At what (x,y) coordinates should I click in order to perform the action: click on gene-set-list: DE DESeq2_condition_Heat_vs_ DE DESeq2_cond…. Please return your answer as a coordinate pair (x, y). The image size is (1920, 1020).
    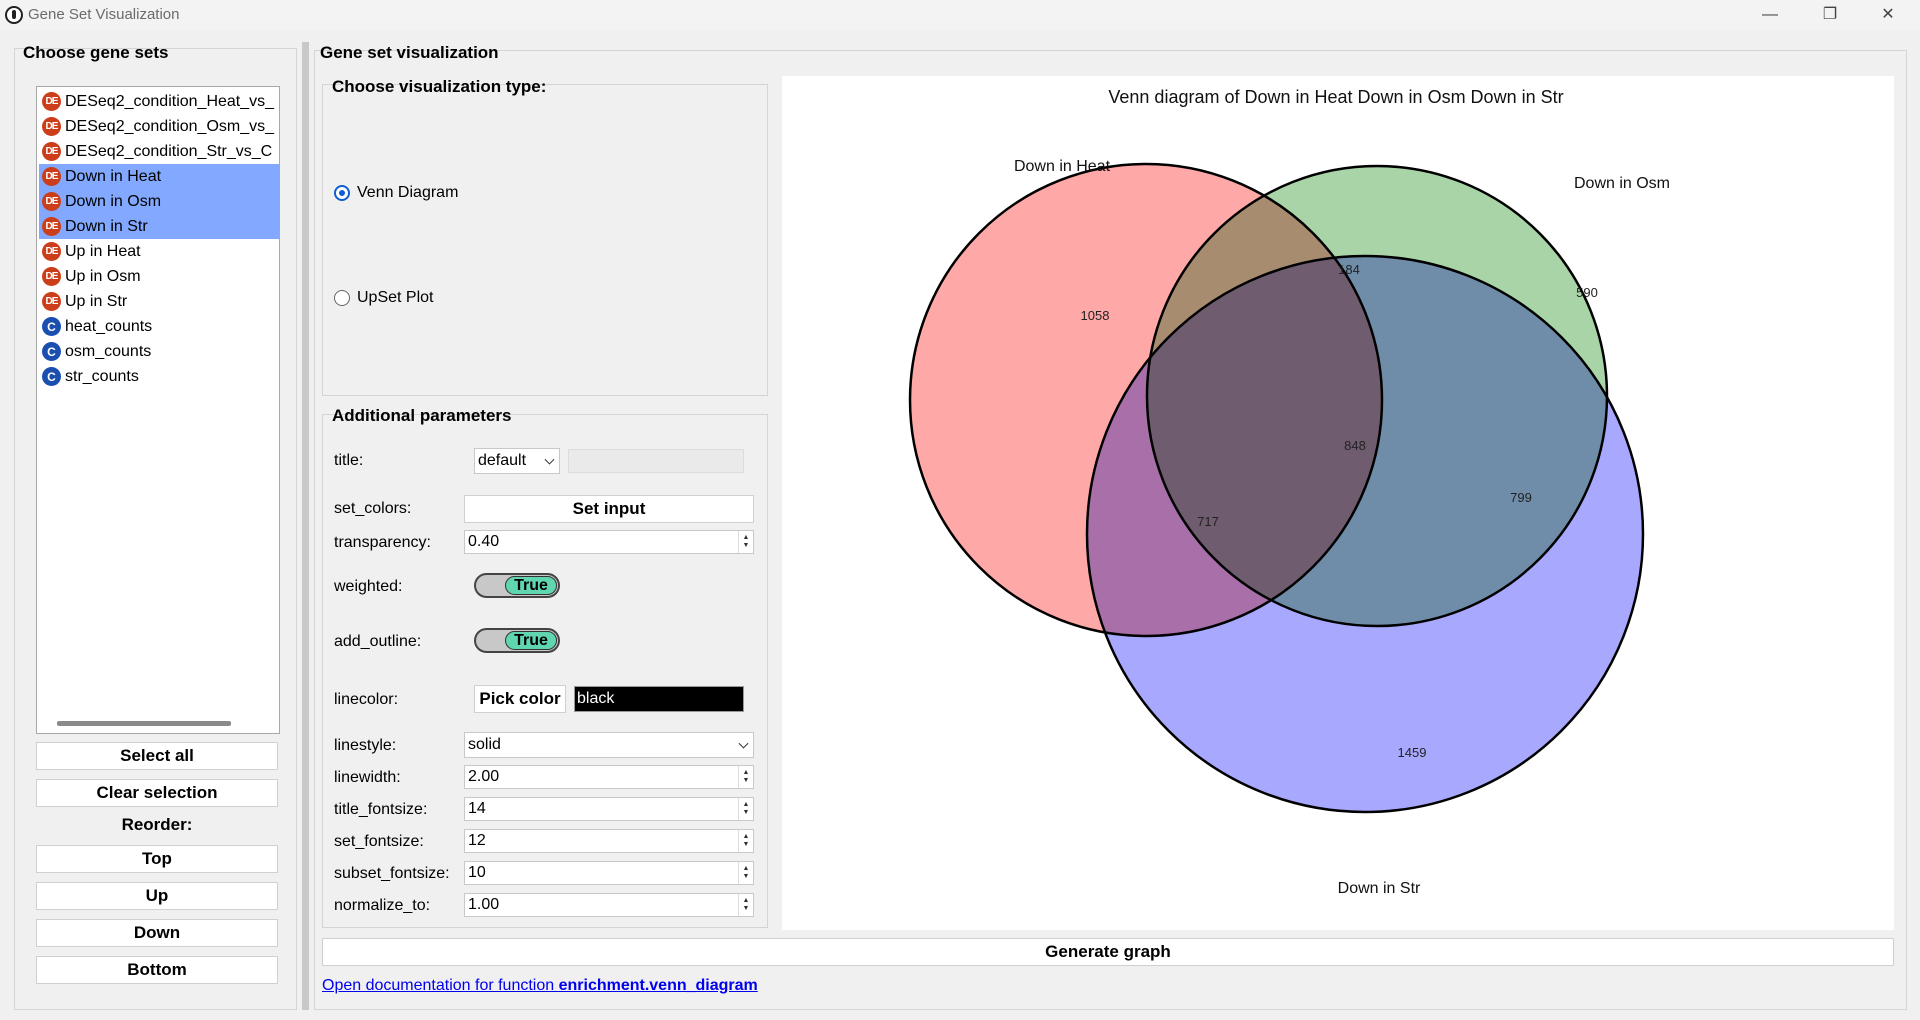
    Looking at the image, I should click on (158, 410).